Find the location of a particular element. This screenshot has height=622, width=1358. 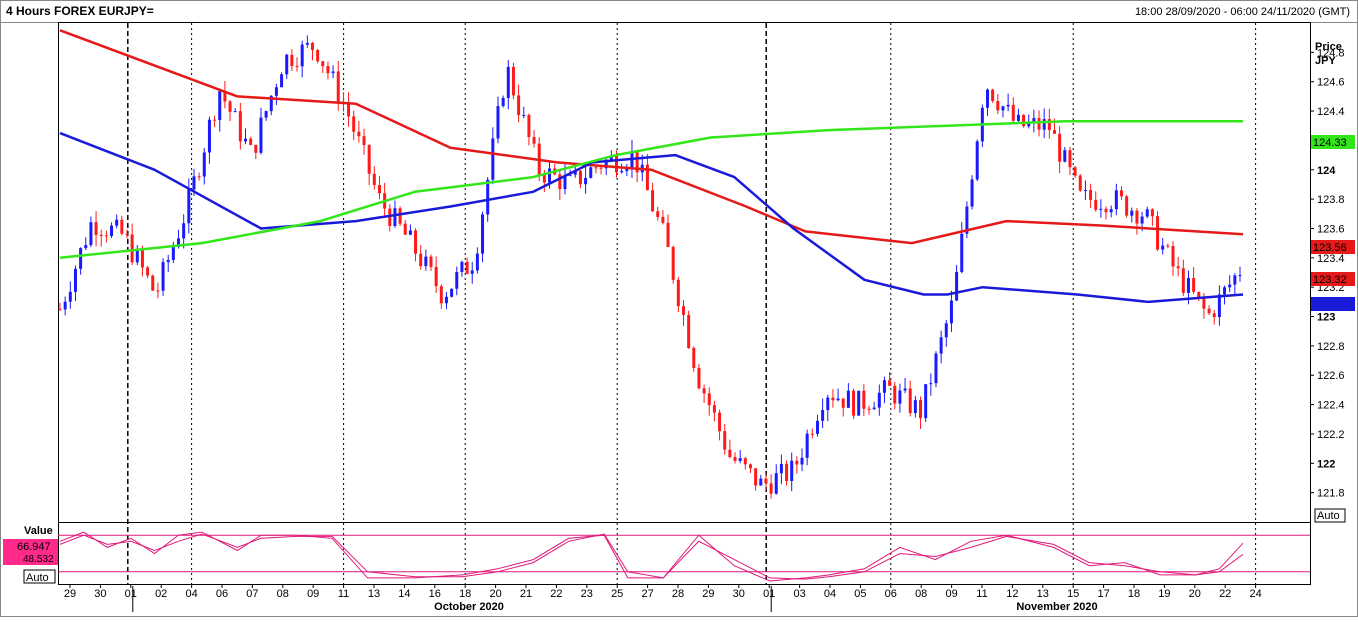

indicator-auto-button: Auto is located at coordinates (39, 576).